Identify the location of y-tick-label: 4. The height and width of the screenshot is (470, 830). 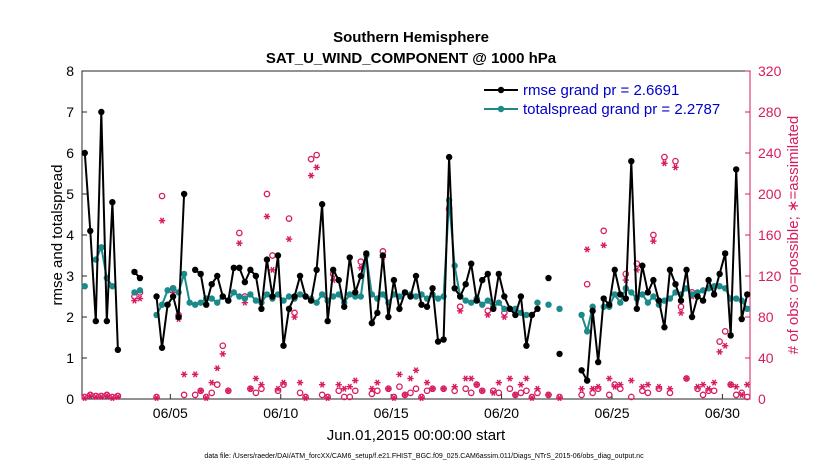
(70, 235).